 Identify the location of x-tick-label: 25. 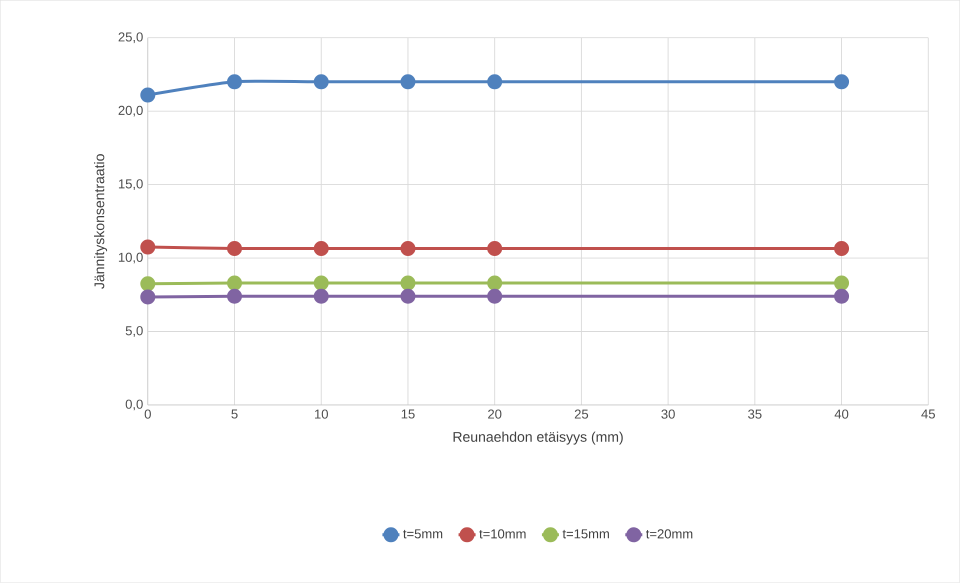
(581, 414).